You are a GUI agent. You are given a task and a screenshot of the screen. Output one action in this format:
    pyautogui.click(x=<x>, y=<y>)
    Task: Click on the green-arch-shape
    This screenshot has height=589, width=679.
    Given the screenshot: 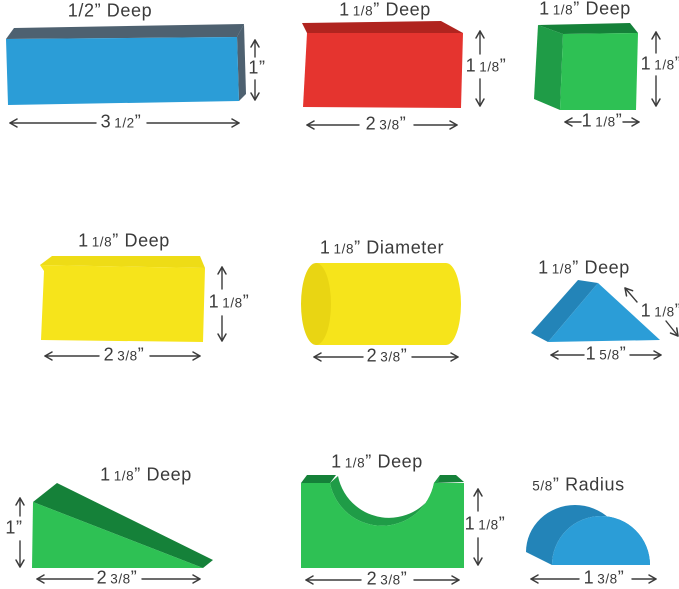 What is the action you would take?
    pyautogui.click(x=382, y=521)
    